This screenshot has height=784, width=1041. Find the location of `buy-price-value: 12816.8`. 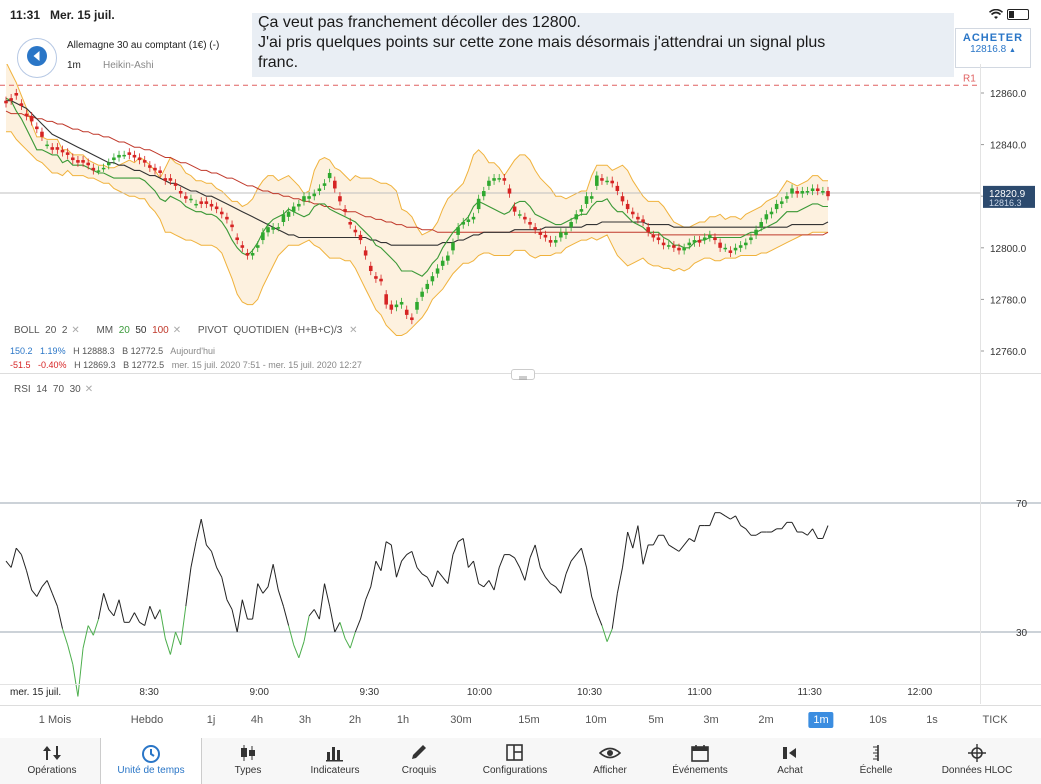

buy-price-value: 12816.8 is located at coordinates (988, 49).